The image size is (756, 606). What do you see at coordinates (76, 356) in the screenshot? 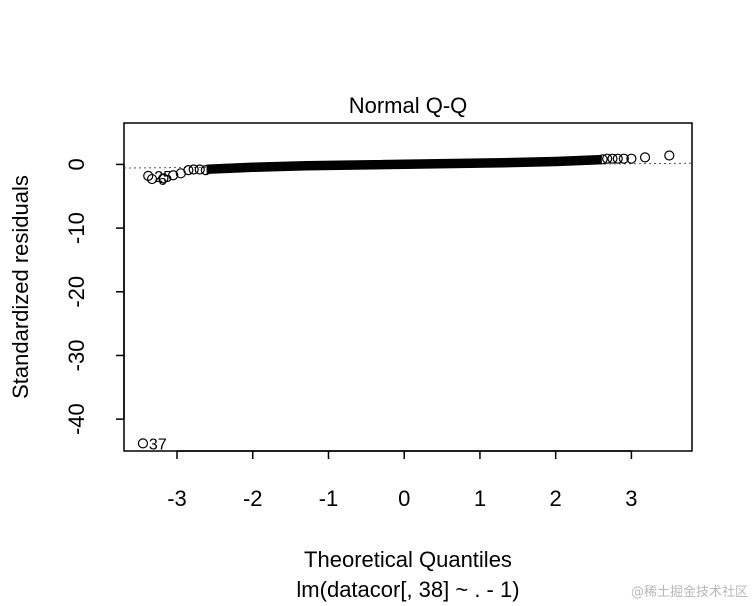
I see `y-tick-label: -30` at bounding box center [76, 356].